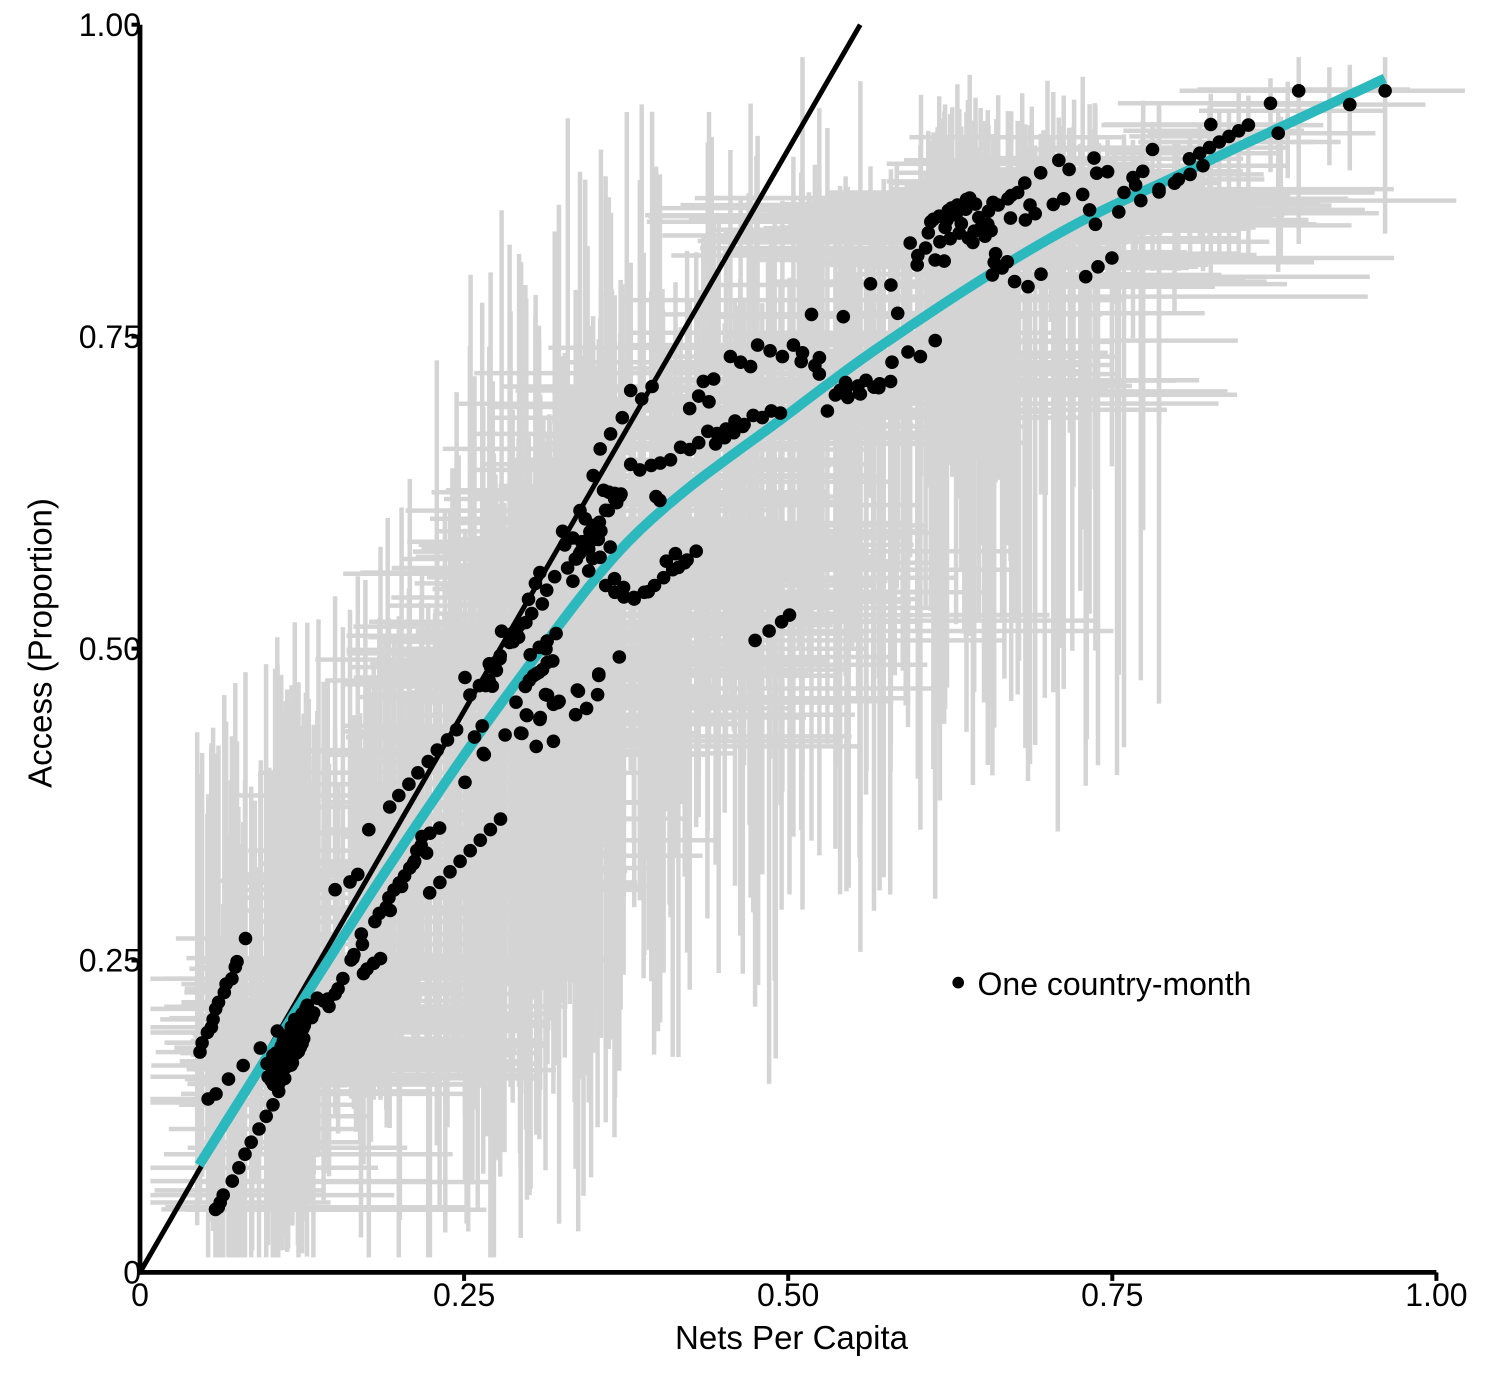 This screenshot has height=1380, width=1509. Describe the element at coordinates (1115, 984) in the screenshot. I see `svg-text: One country-month` at that location.